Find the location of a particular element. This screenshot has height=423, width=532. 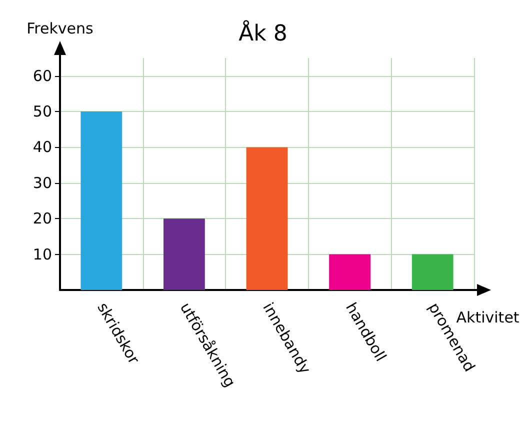

y-tick-label: 40 is located at coordinates (42, 147).